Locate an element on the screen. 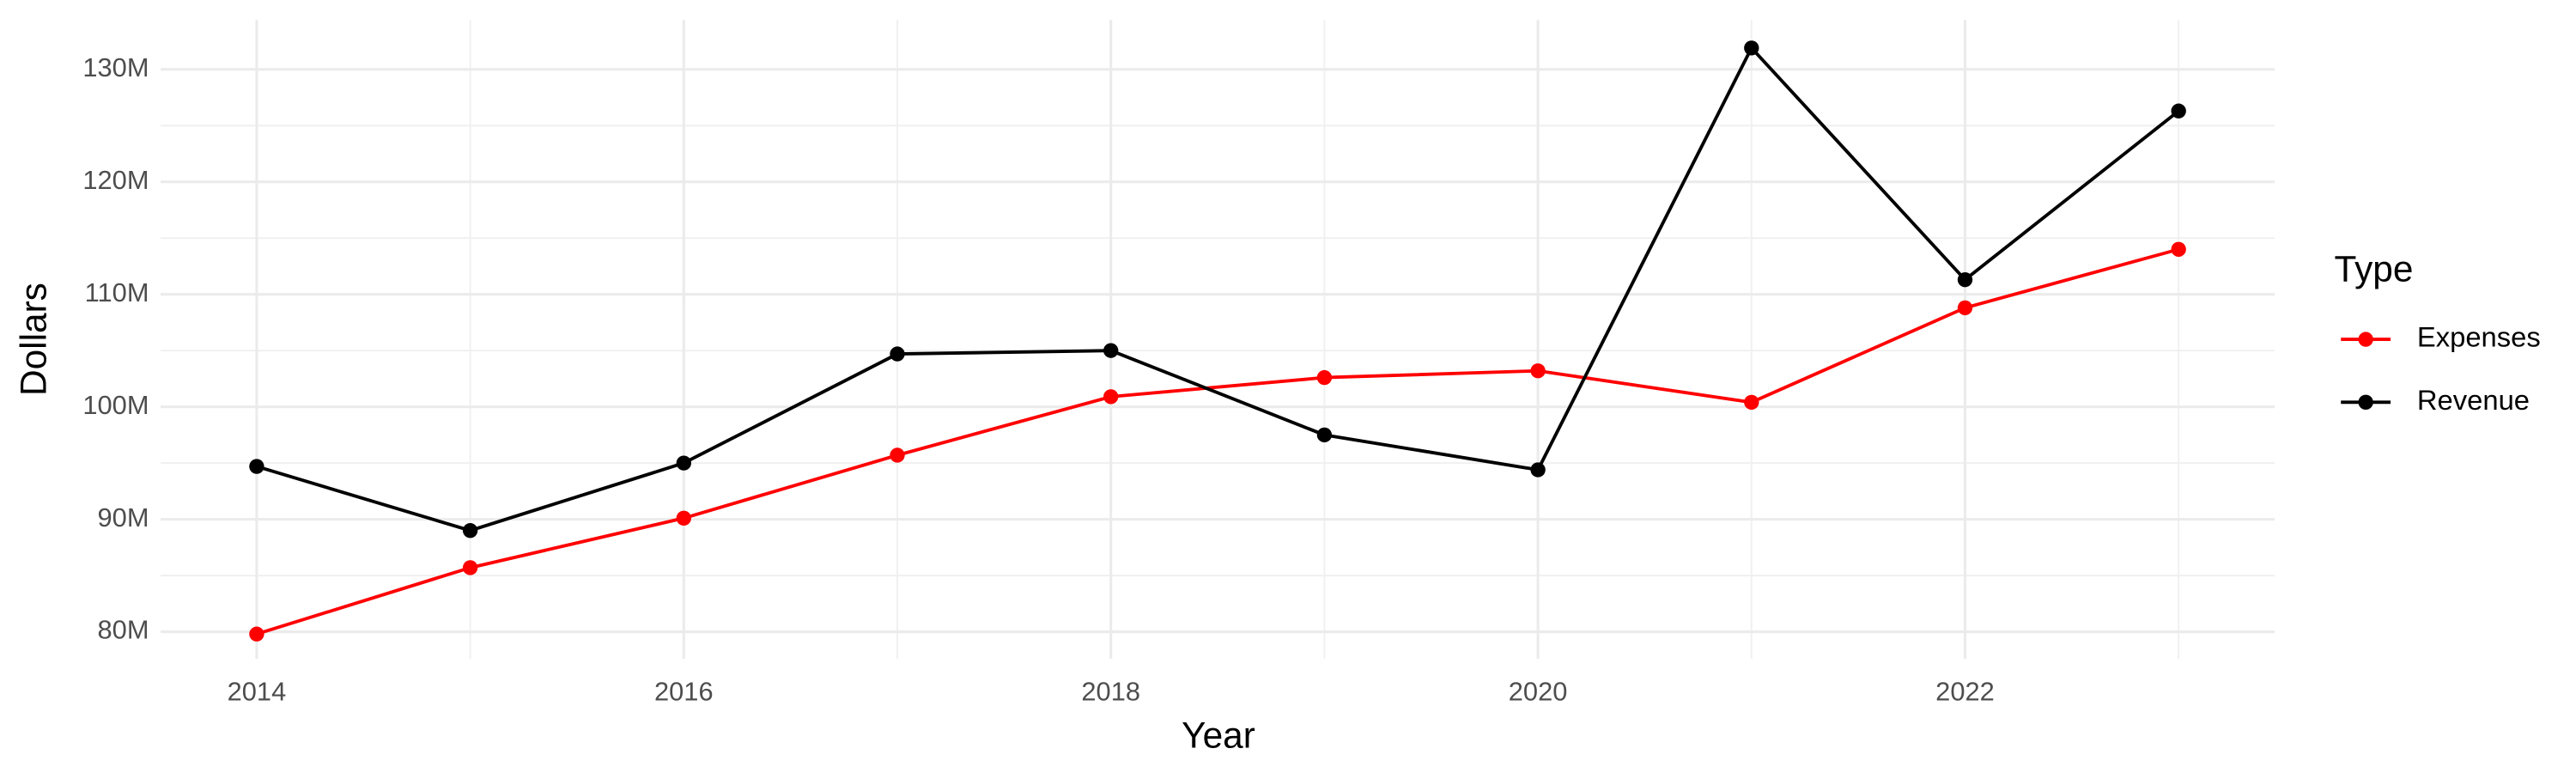  legend-title: Type is located at coordinates (2375, 268).